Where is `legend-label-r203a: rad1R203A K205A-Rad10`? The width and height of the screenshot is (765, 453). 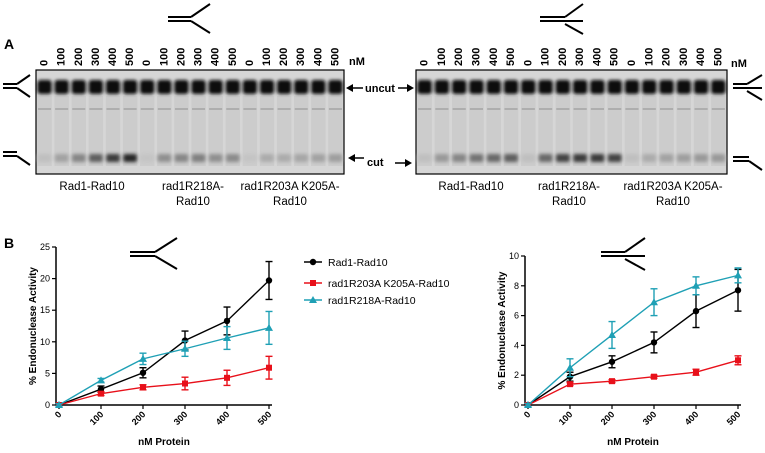 legend-label-r203a: rad1R203A K205A-Rad10 is located at coordinates (389, 284).